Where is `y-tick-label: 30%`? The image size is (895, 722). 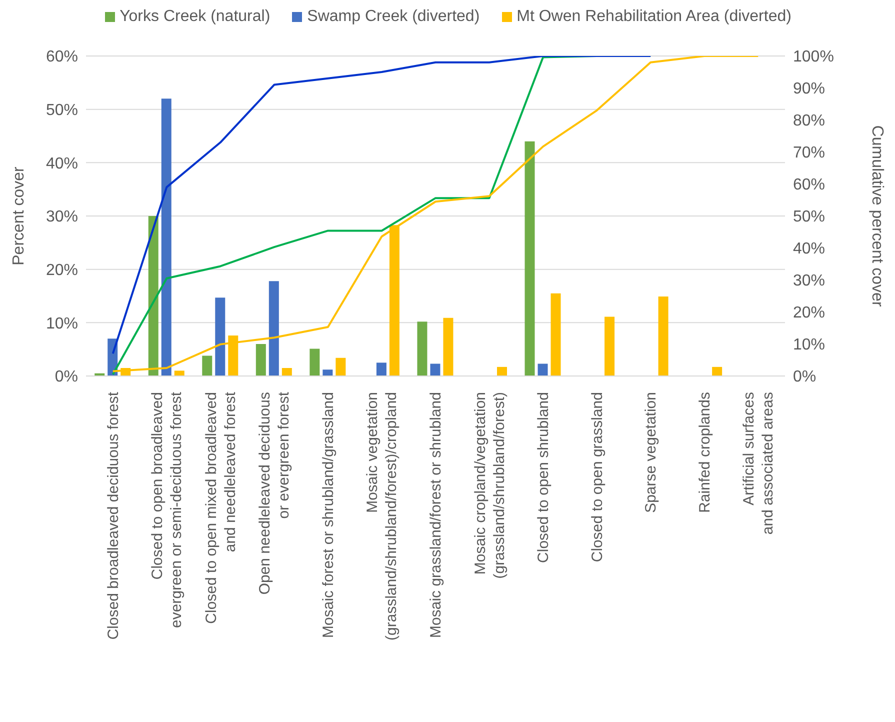
y-tick-label: 30% is located at coordinates (62, 217).